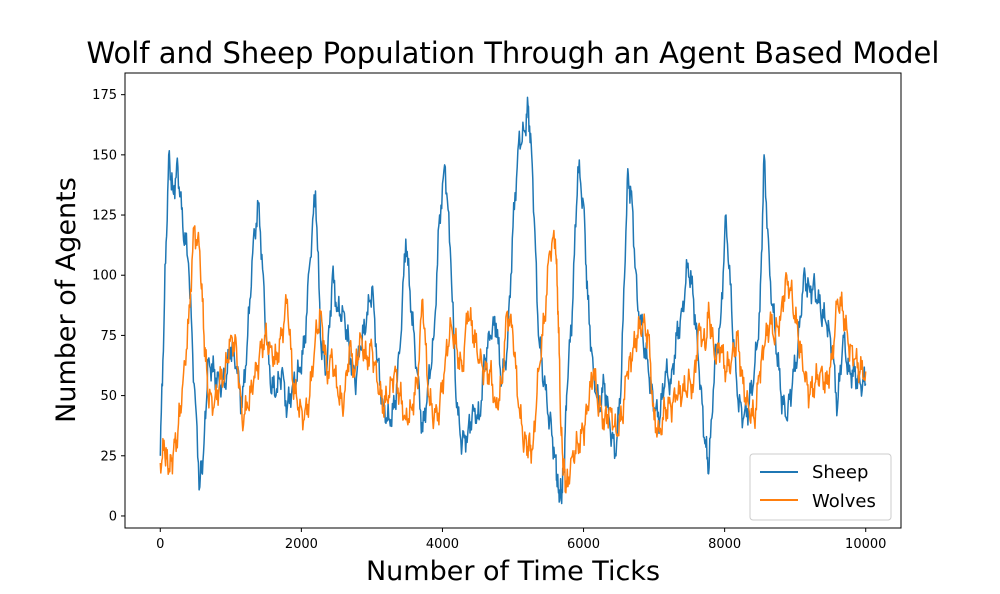  What do you see at coordinates (865, 544) in the screenshot?
I see `x-tick-label: 10000` at bounding box center [865, 544].